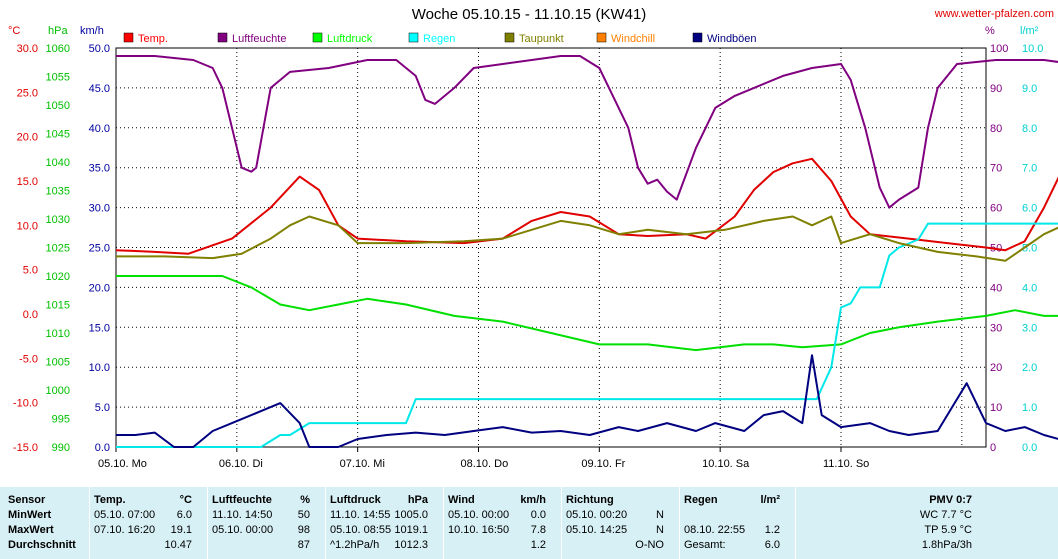 The image size is (1058, 559). What do you see at coordinates (541, 39) in the screenshot?
I see `legend-label: Taupunkt` at bounding box center [541, 39].